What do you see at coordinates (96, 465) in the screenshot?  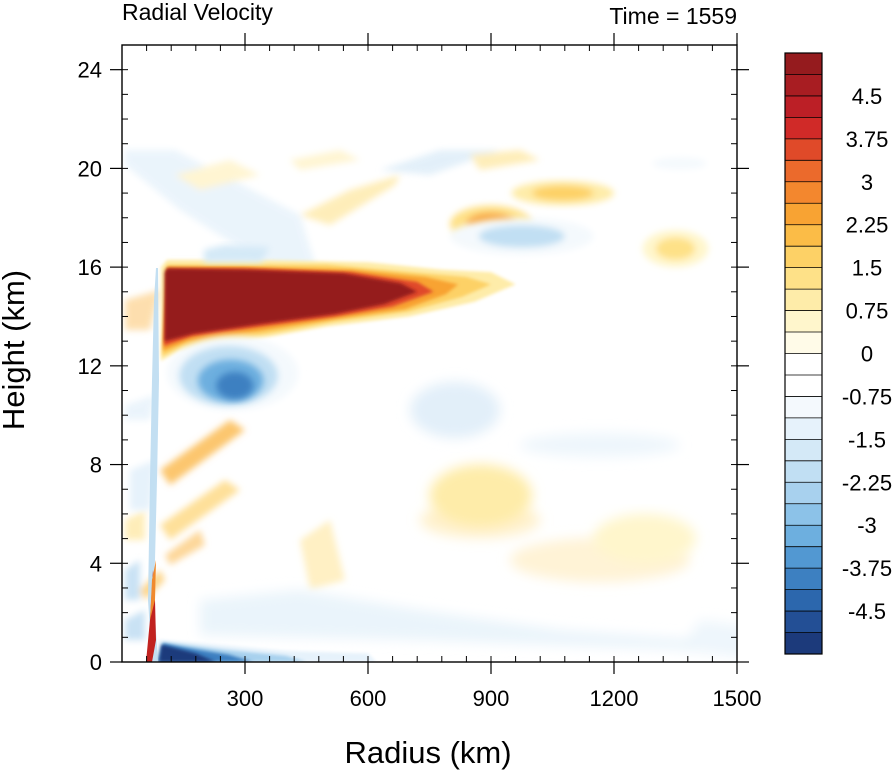 I see `y-tick-label: 8` at bounding box center [96, 465].